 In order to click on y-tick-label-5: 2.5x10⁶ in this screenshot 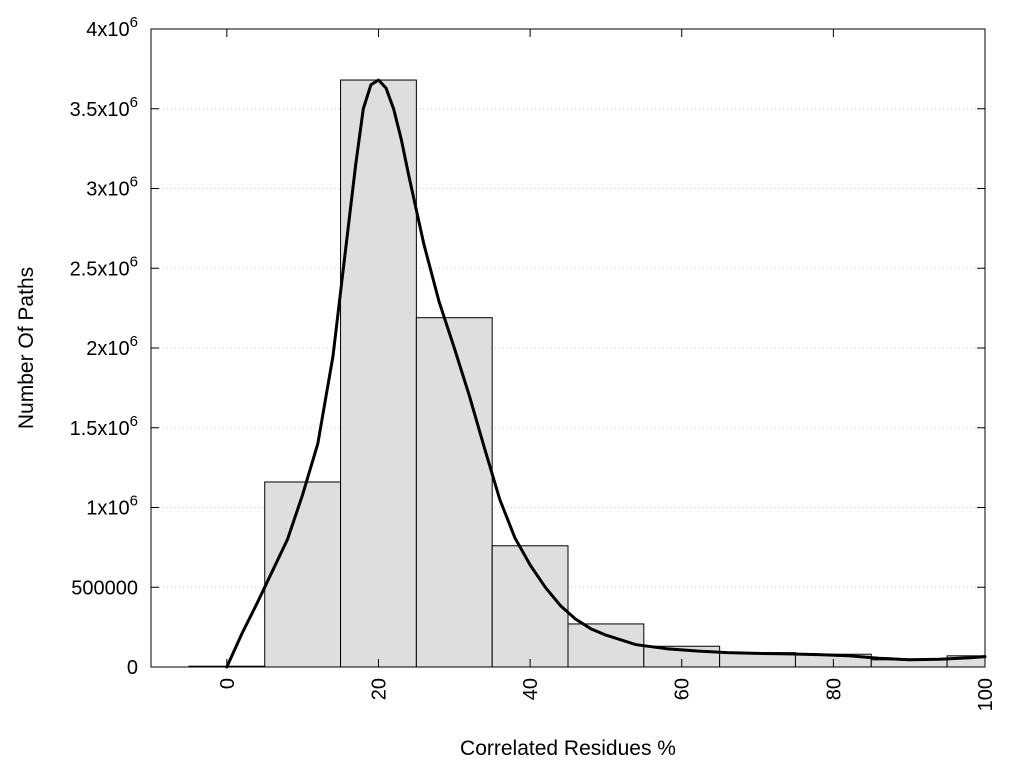, I will do `click(104, 266)`.